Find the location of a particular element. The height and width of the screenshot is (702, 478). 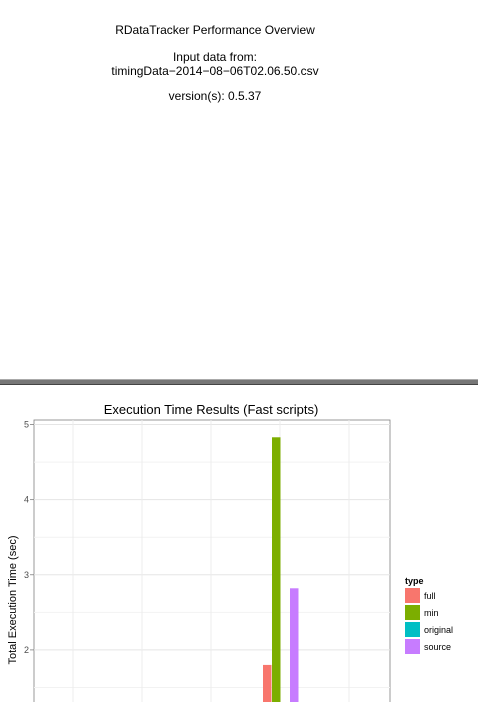

input-file: timingData−2014−08−06T02.06.50.csv is located at coordinates (215, 71).